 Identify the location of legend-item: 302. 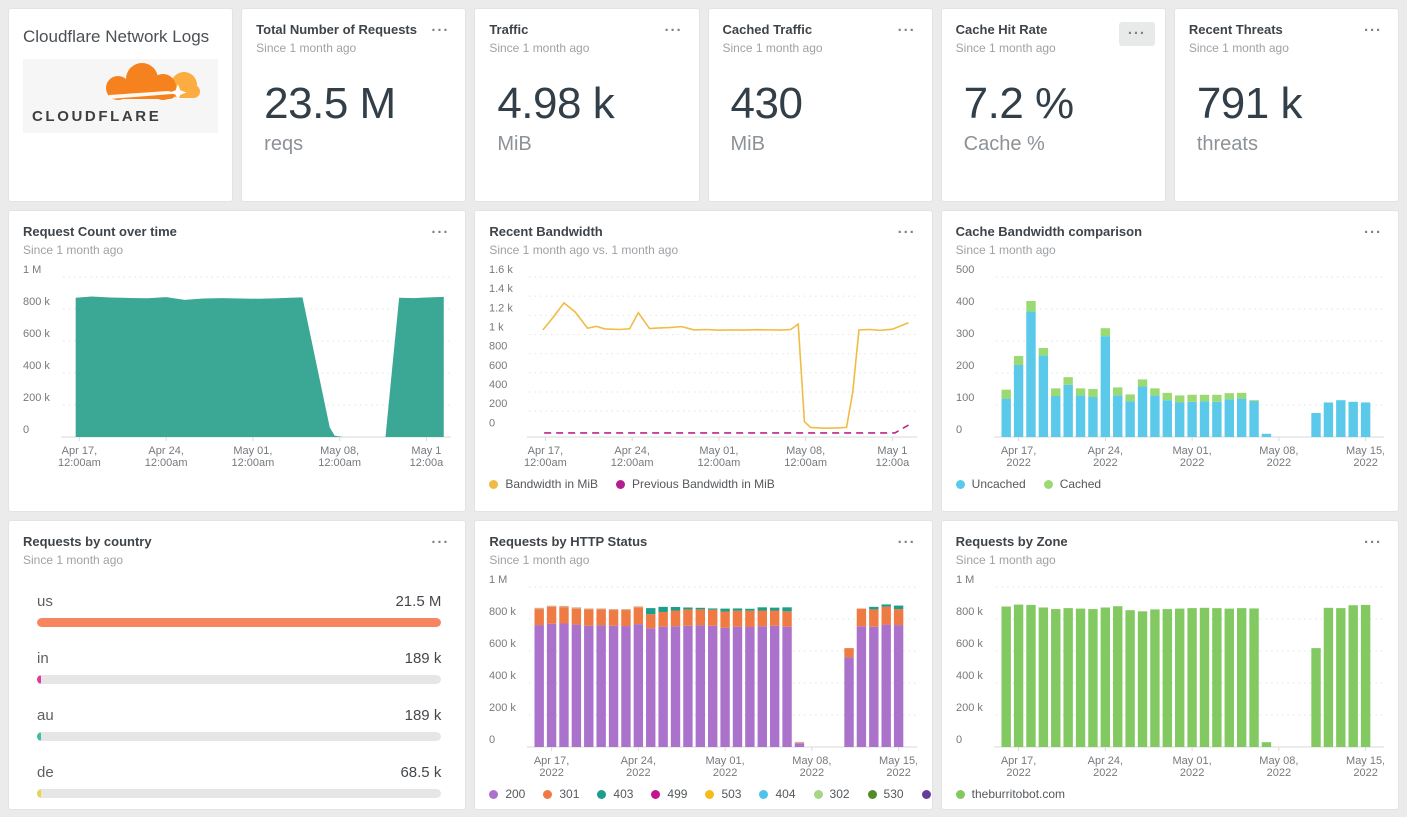
(831, 794).